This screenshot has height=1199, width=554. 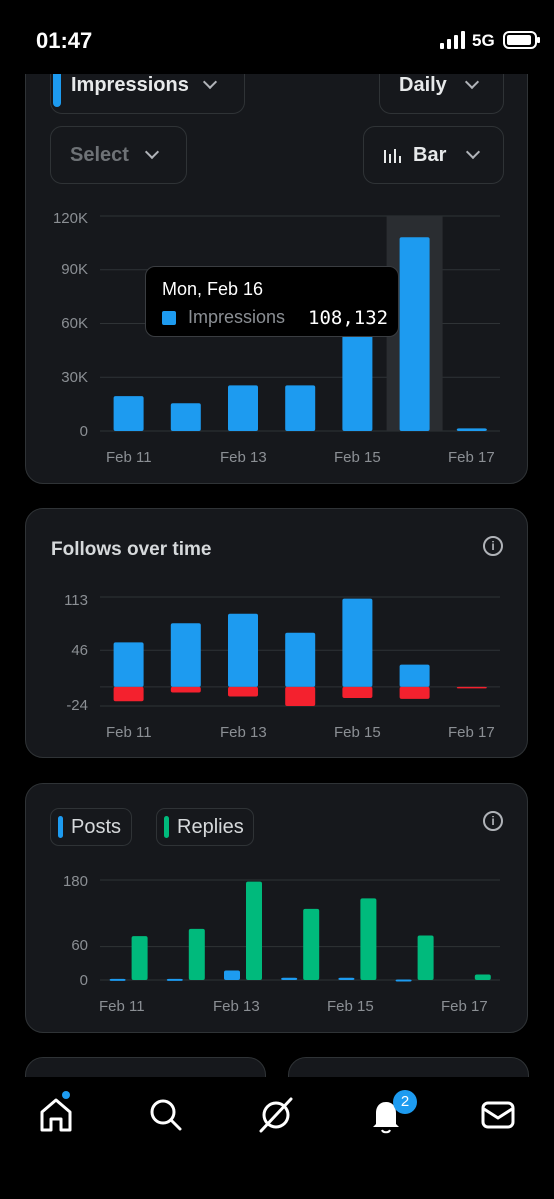 I want to click on y-tick-label: 60, so click(x=79, y=945).